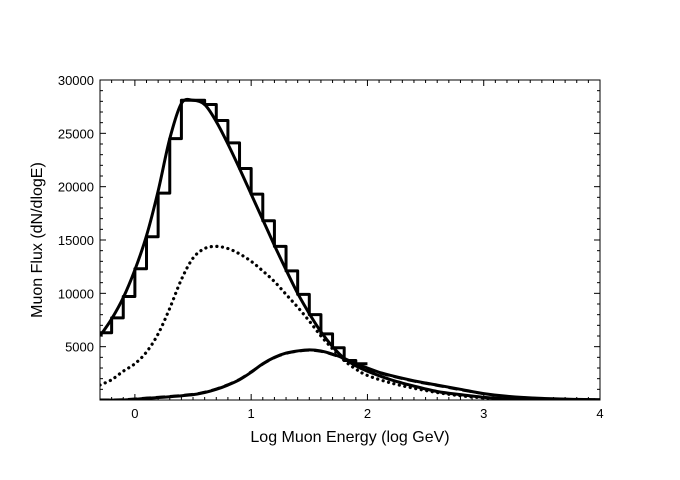 The width and height of the screenshot is (680, 480). I want to click on x-axis-title: Log Muon Energy (log GeV), so click(349, 437).